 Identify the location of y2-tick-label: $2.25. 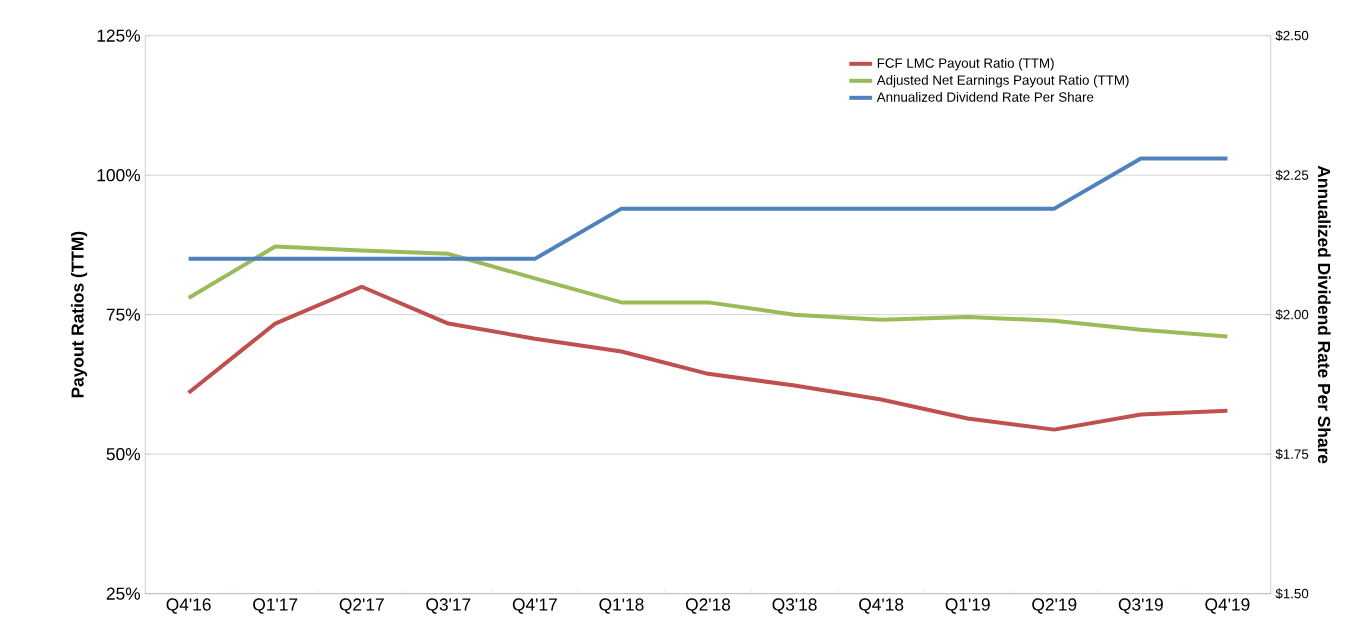
(1292, 175).